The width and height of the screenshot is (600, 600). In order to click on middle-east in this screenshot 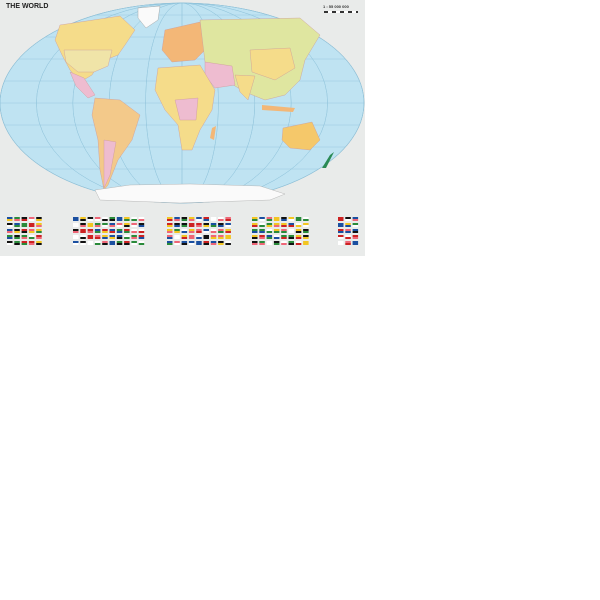, I will do `click(220, 75)`.